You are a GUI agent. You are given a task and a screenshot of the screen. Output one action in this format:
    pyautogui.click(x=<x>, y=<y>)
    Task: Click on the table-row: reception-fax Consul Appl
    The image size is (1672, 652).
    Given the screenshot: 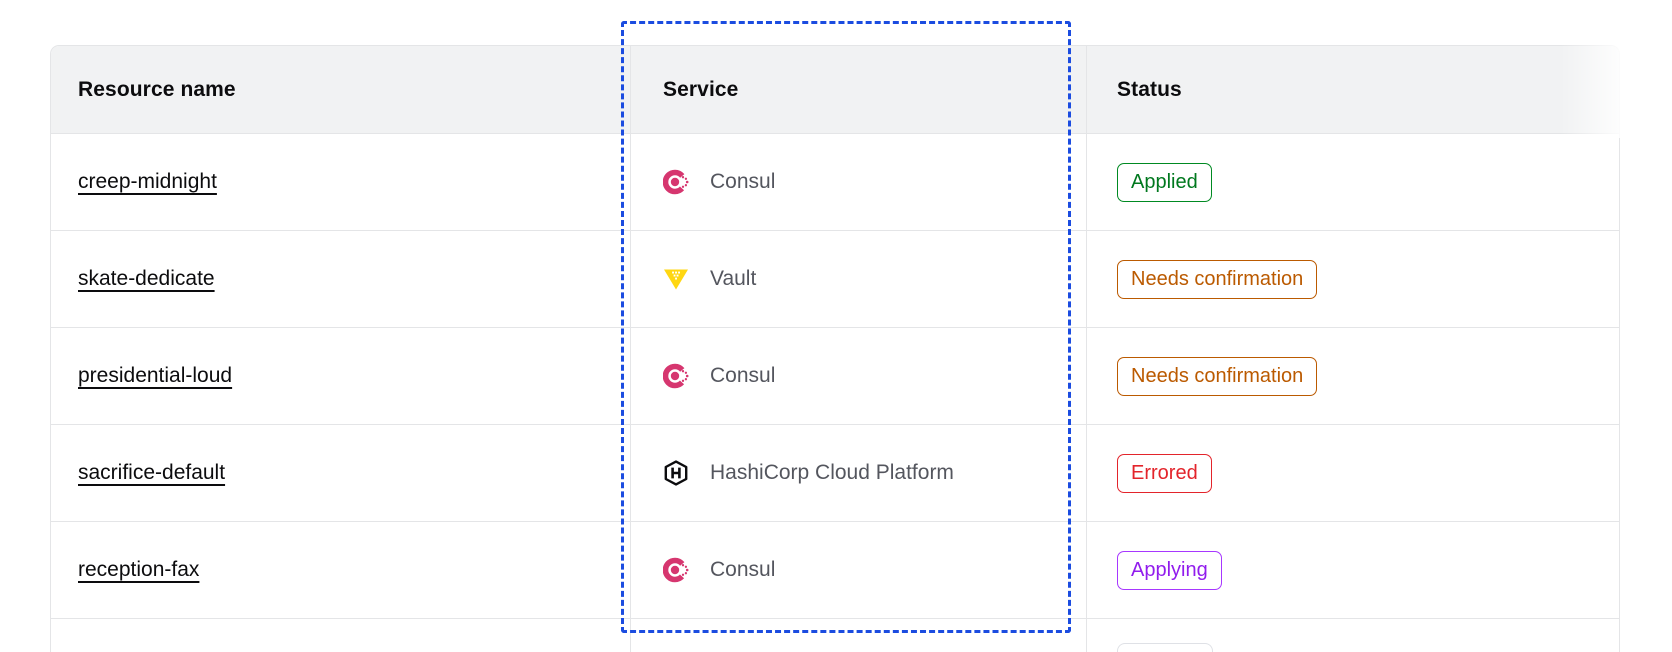 What is the action you would take?
    pyautogui.click(x=835, y=570)
    